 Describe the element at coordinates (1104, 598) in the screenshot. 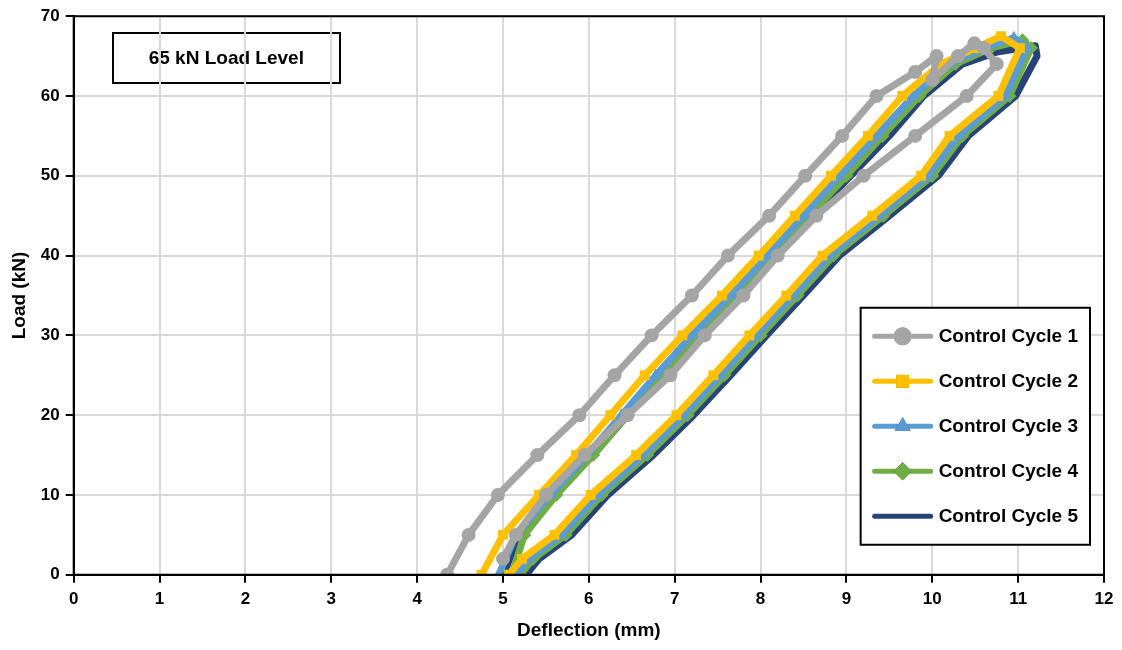

I see `x-tick-label: 12` at that location.